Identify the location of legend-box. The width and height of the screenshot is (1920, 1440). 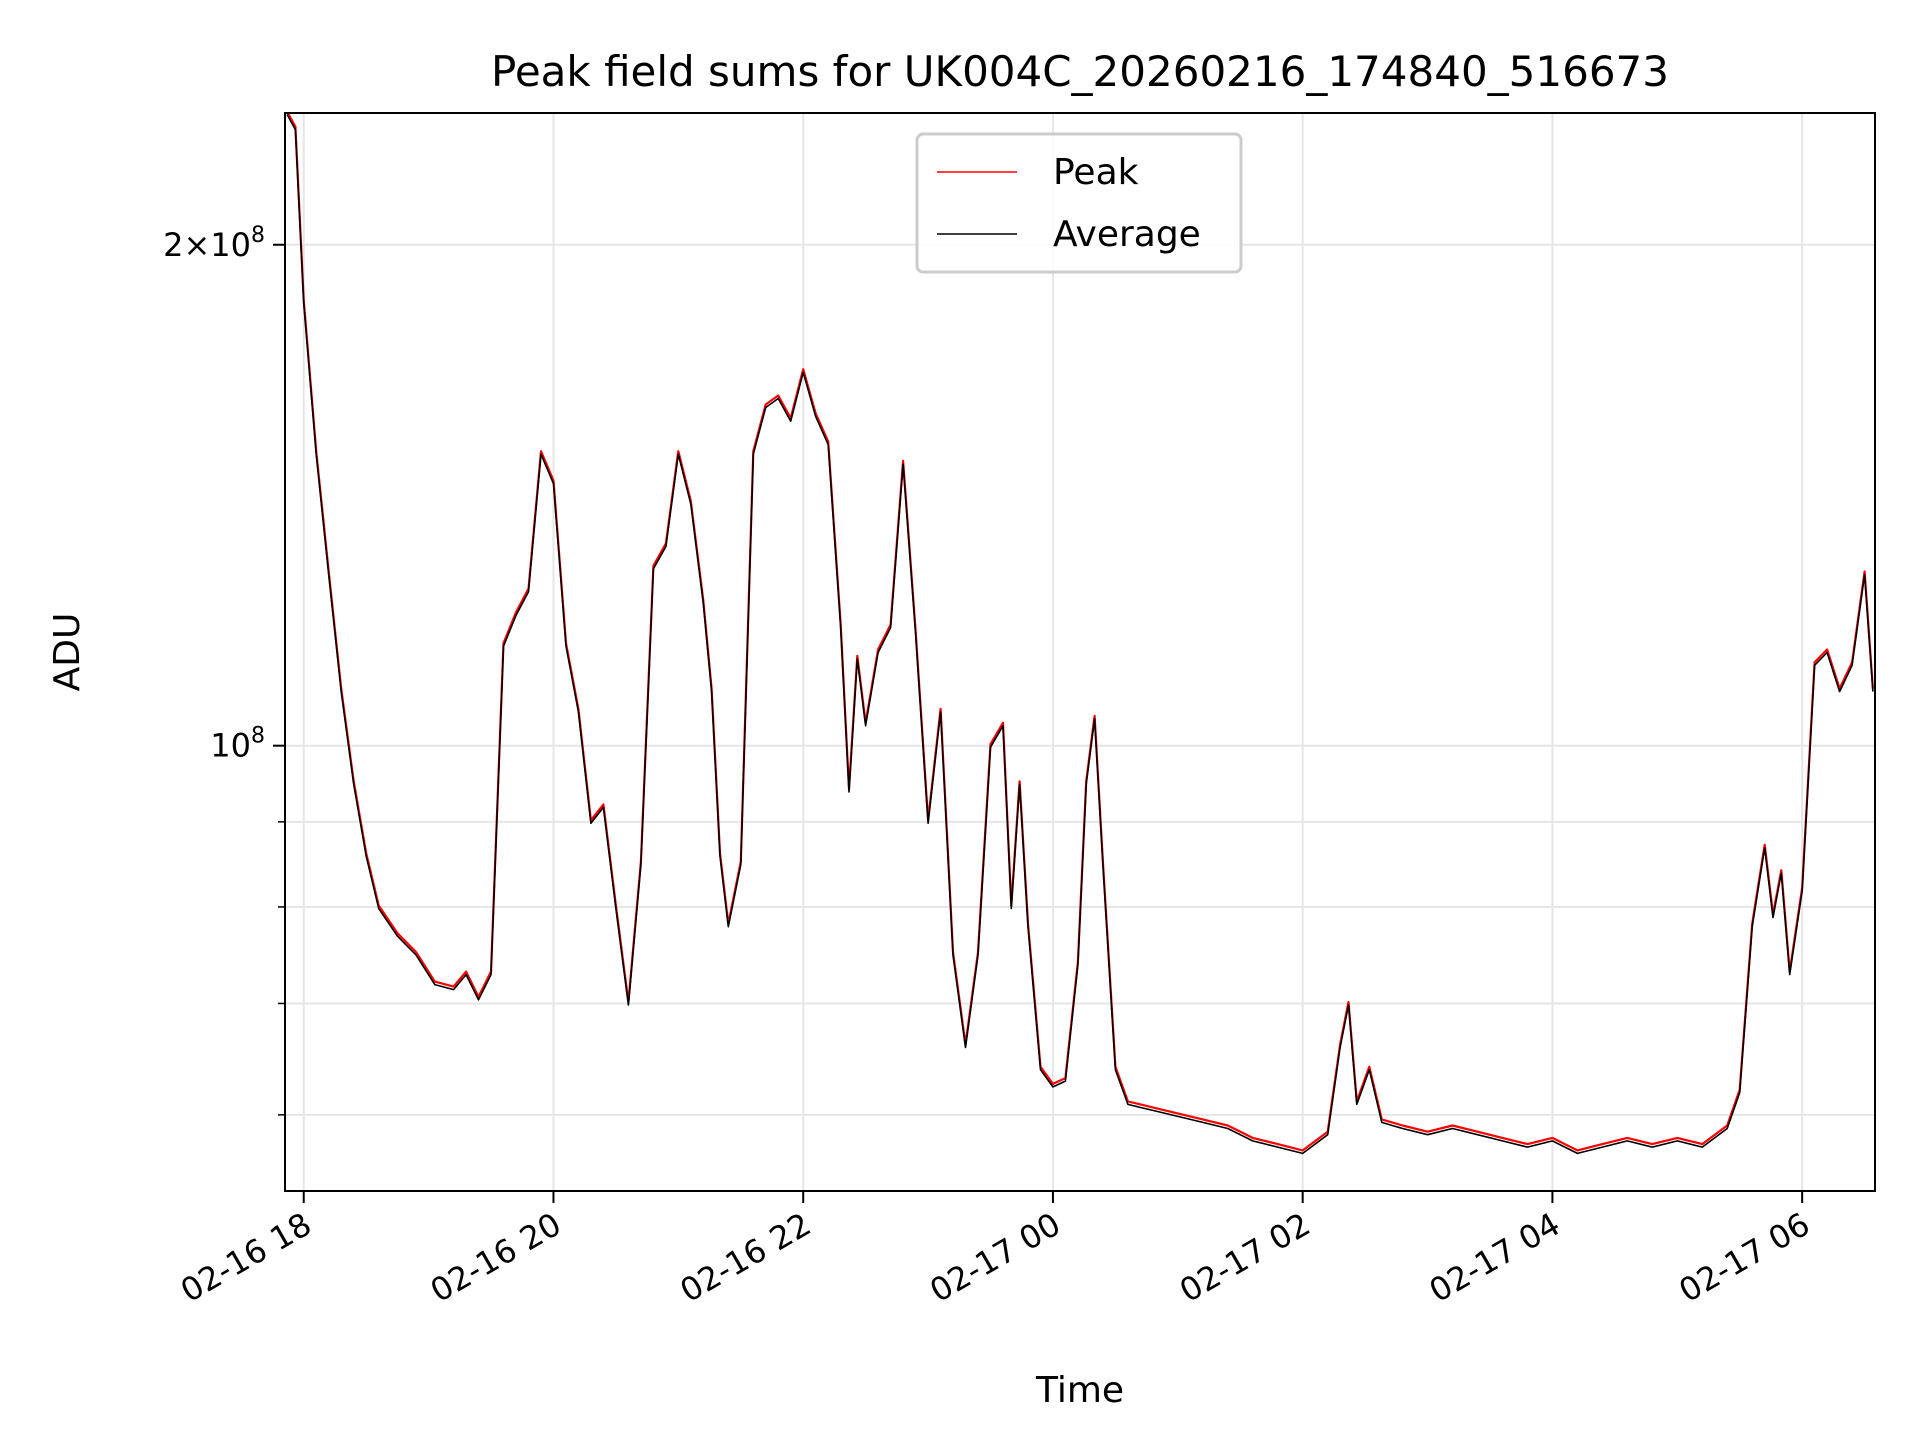
(1079, 203).